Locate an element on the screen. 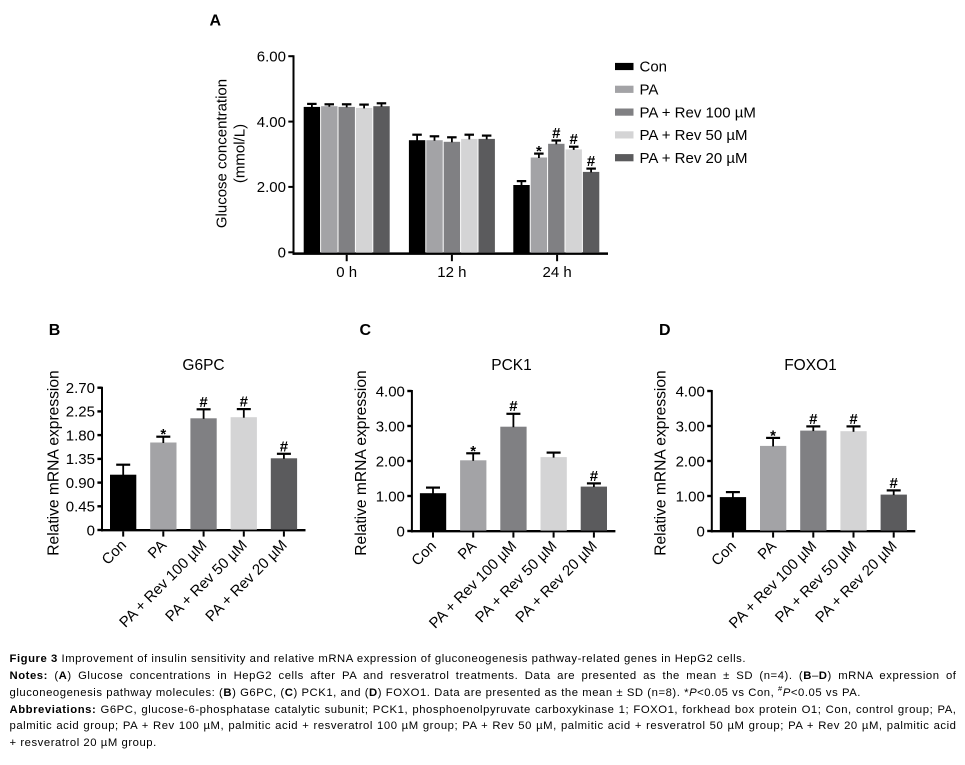 This screenshot has width=965, height=765. svg-text: 0 h is located at coordinates (346, 272).